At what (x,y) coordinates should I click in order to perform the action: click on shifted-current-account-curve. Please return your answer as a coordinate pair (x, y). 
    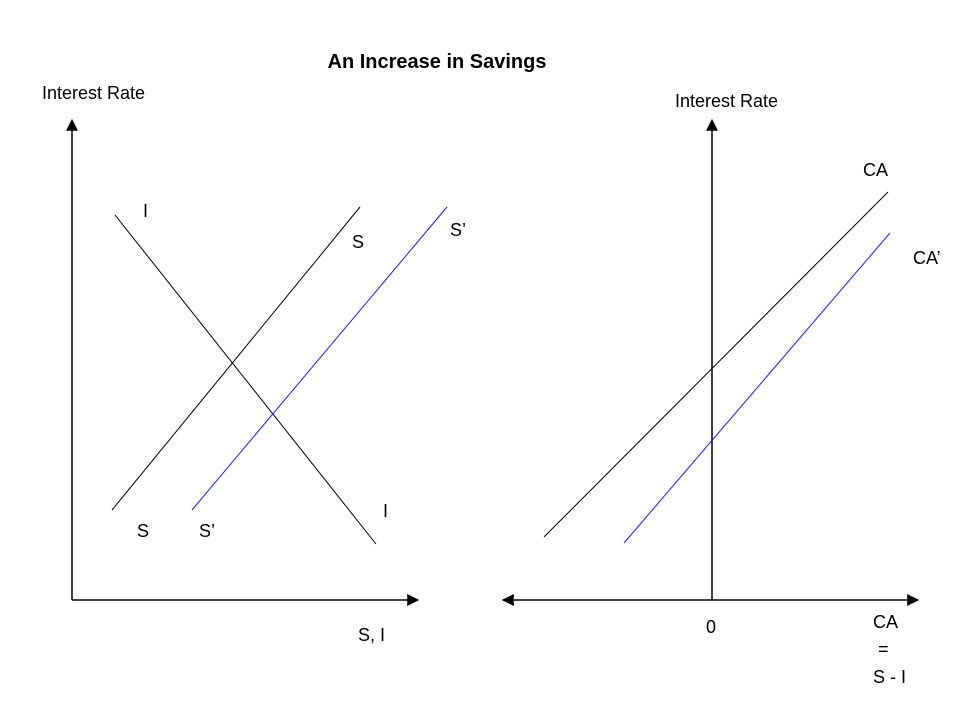
    Looking at the image, I should click on (757, 388).